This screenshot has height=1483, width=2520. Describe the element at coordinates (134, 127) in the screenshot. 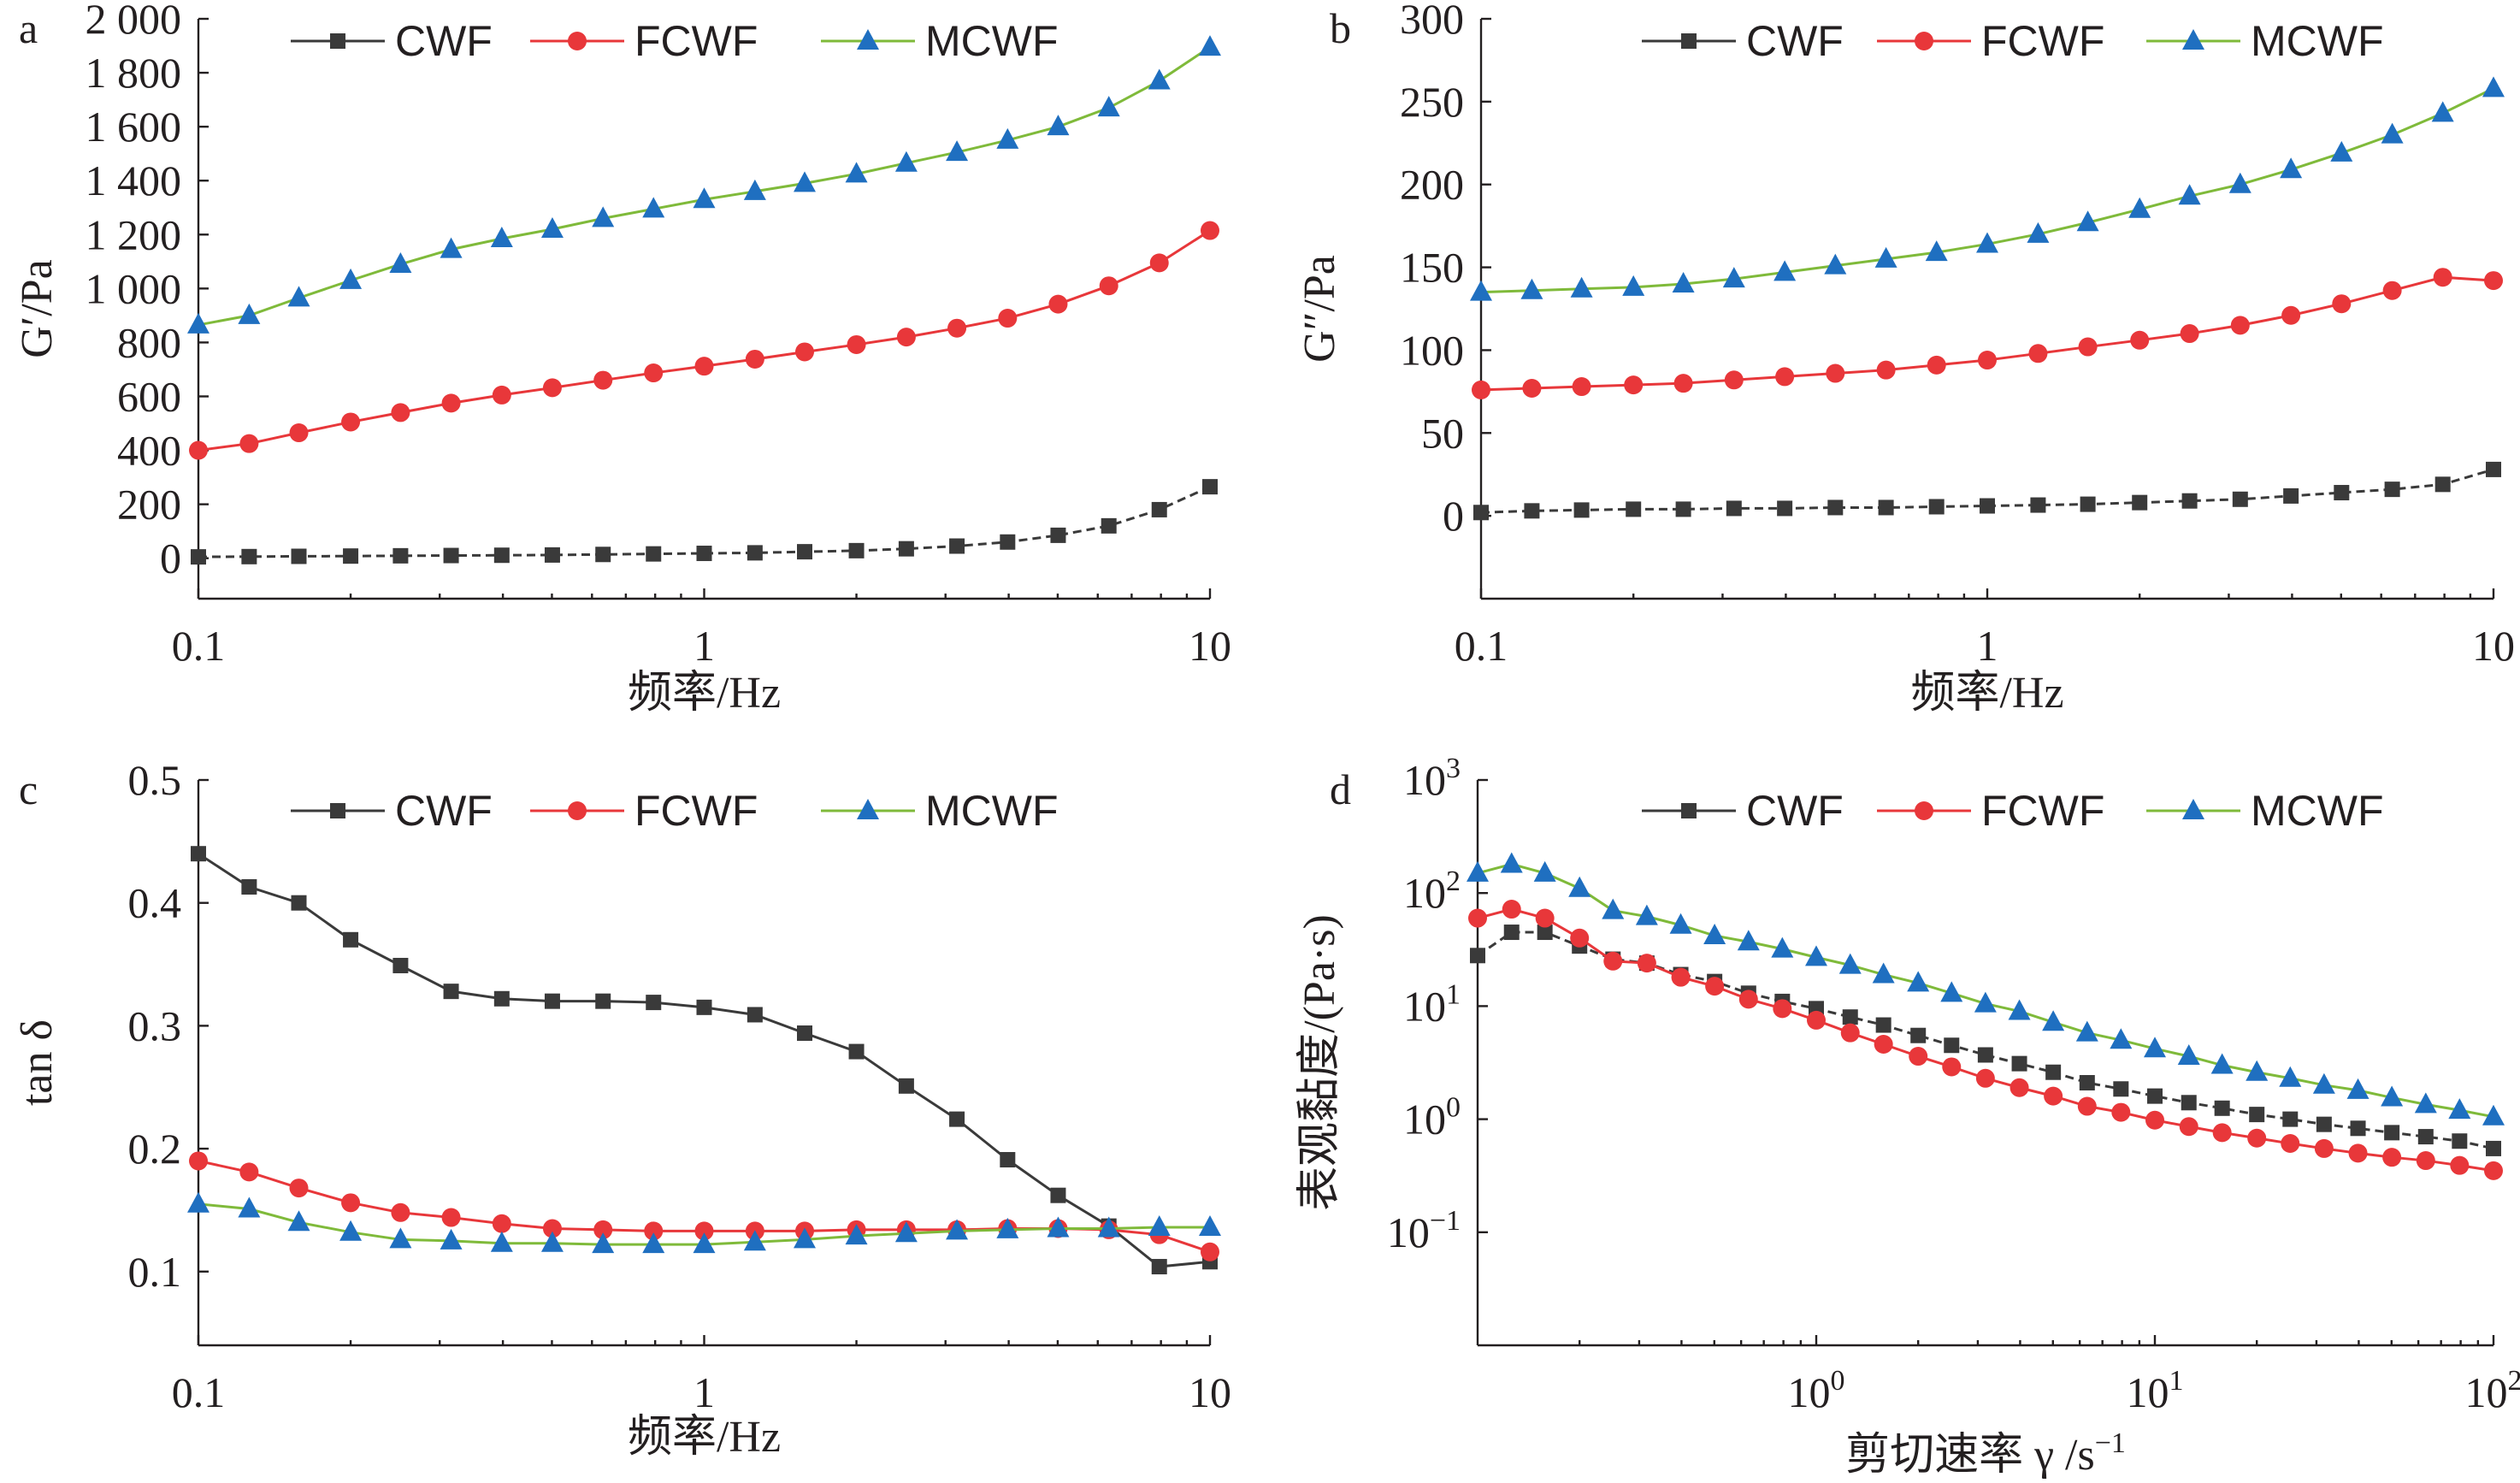

I see `y-tick-label: 1 600` at that location.